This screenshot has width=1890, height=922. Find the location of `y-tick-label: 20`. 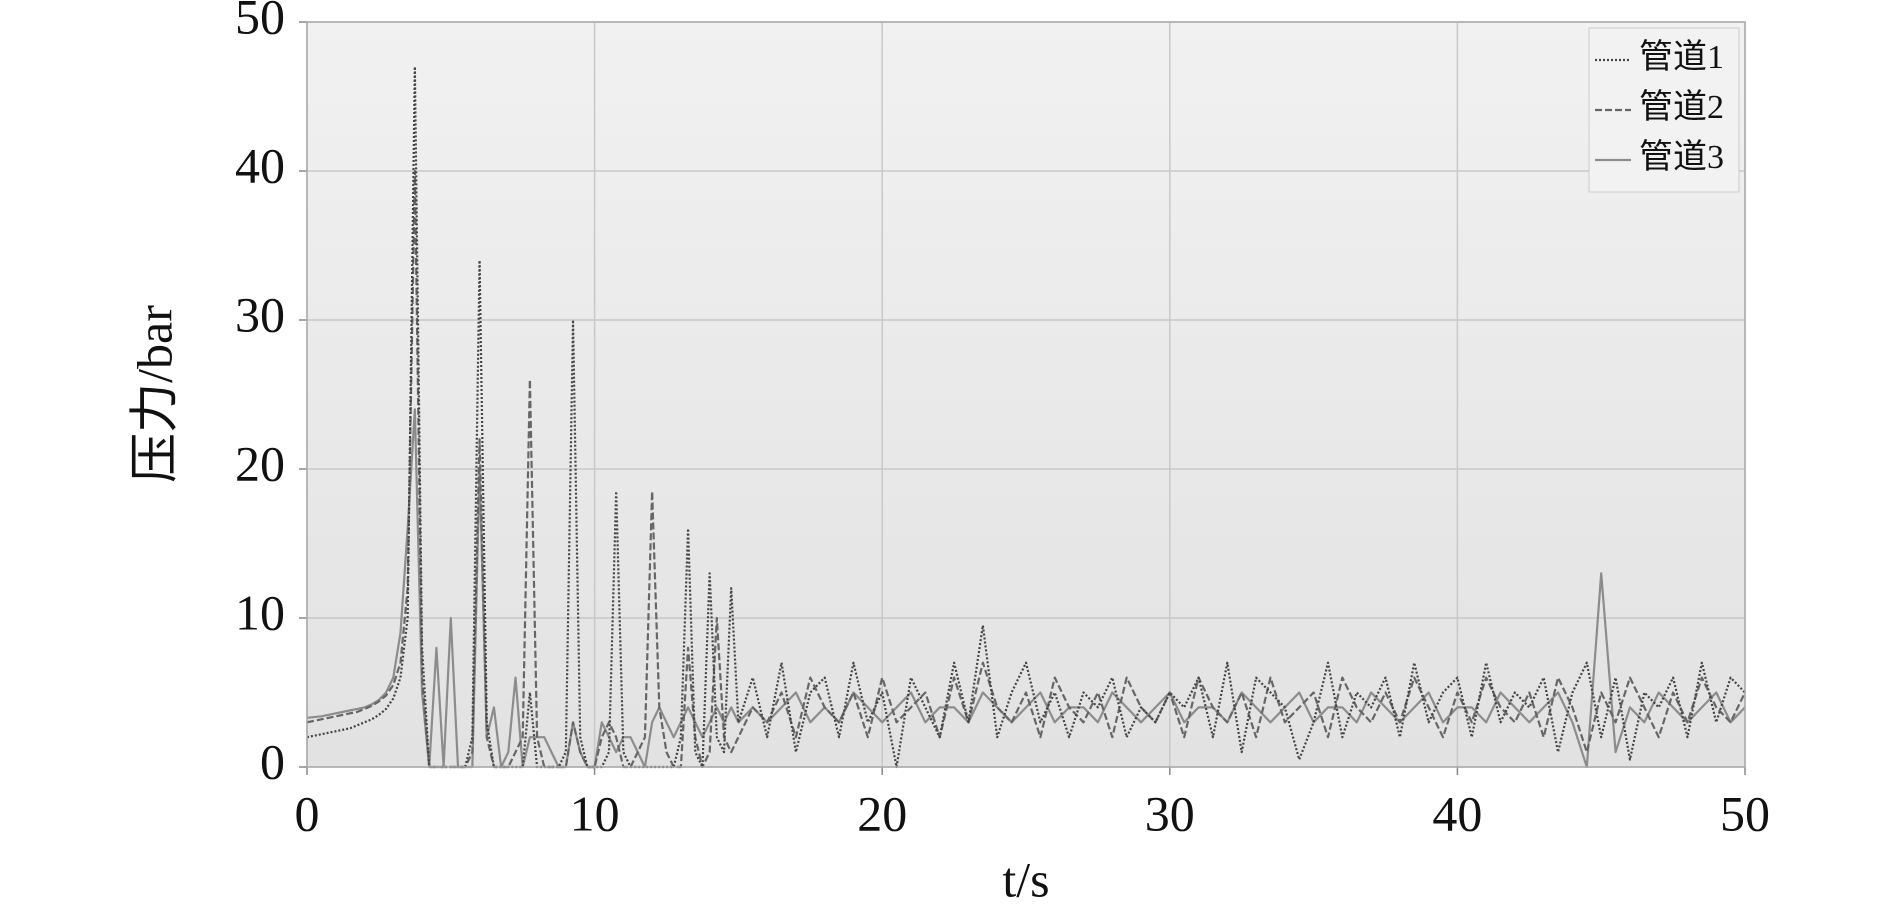

y-tick-label: 20 is located at coordinates (260, 463).